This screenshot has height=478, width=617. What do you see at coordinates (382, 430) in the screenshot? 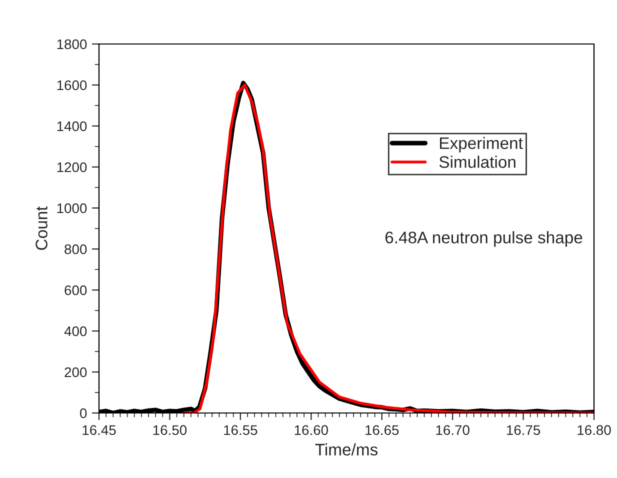
I see `x-tick-label: 16.65` at bounding box center [382, 430].